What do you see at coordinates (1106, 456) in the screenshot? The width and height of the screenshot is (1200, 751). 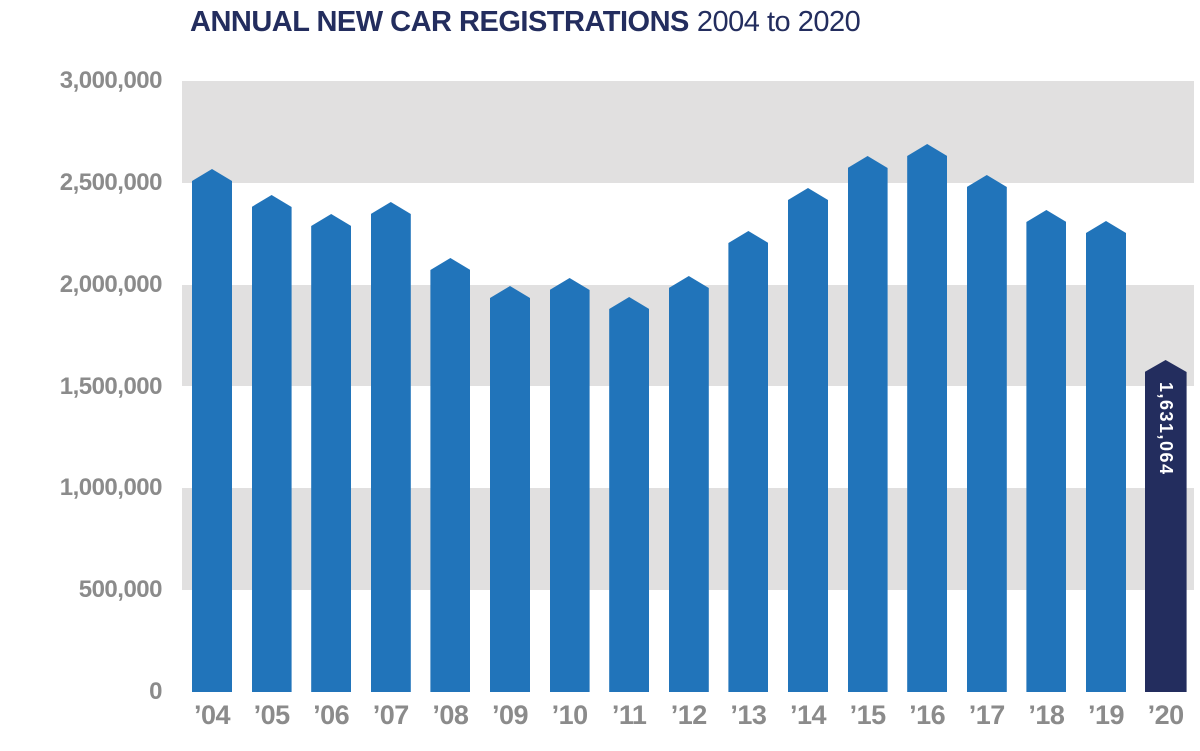 I see `bar-2019` at bounding box center [1106, 456].